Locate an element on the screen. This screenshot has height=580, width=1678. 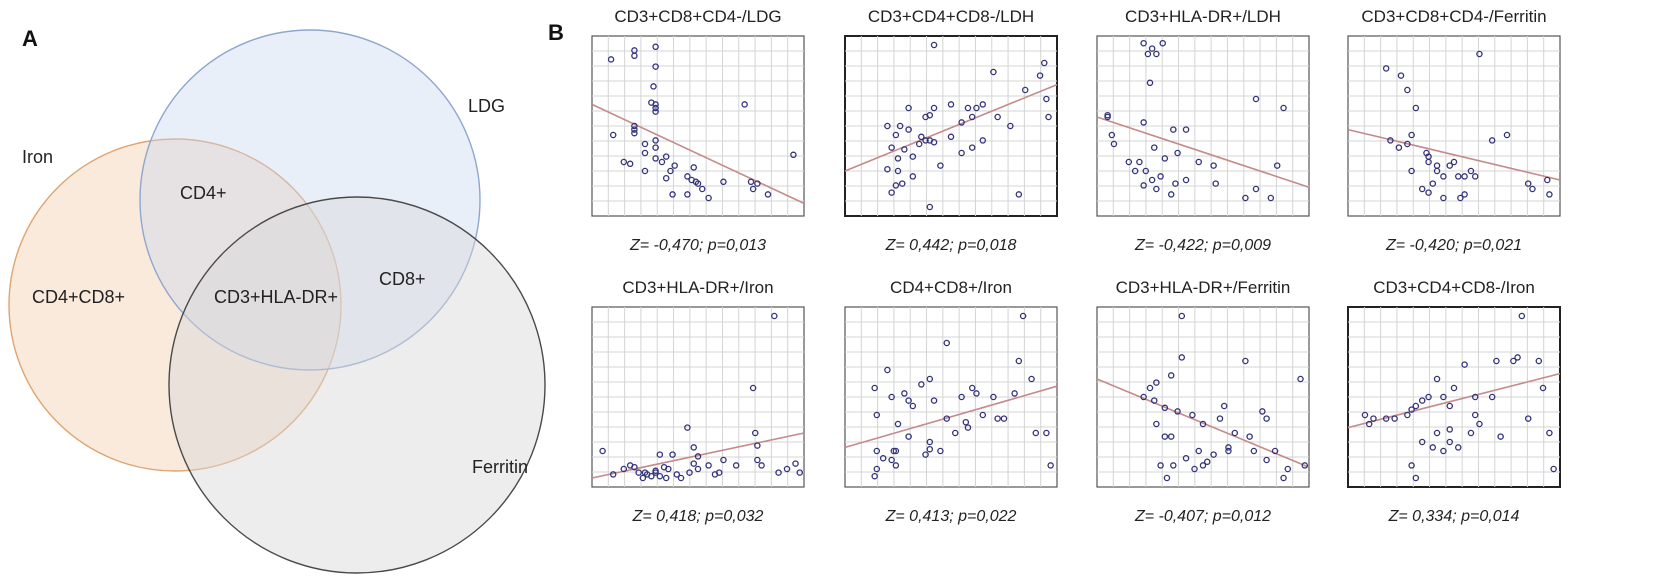
scatter-plot-2: CD3+CD4+CD8-/LDH Z= 0,442; p=0,018 is located at coordinates (951, 130).